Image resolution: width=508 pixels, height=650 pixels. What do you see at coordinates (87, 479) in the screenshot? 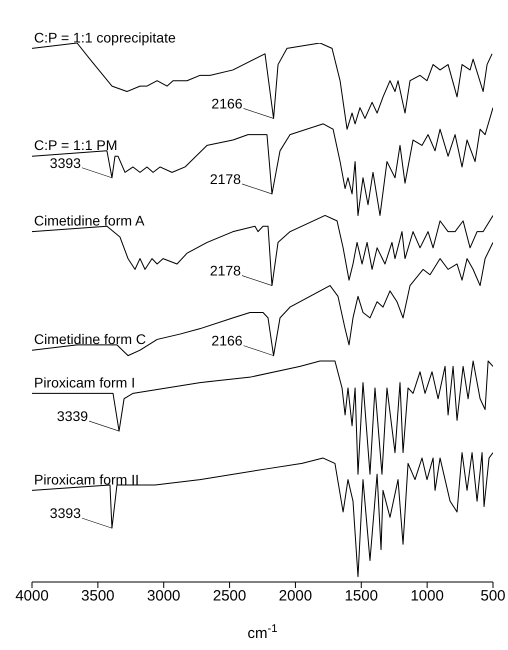
I see `series-label: Piroxicam form II` at bounding box center [87, 479].